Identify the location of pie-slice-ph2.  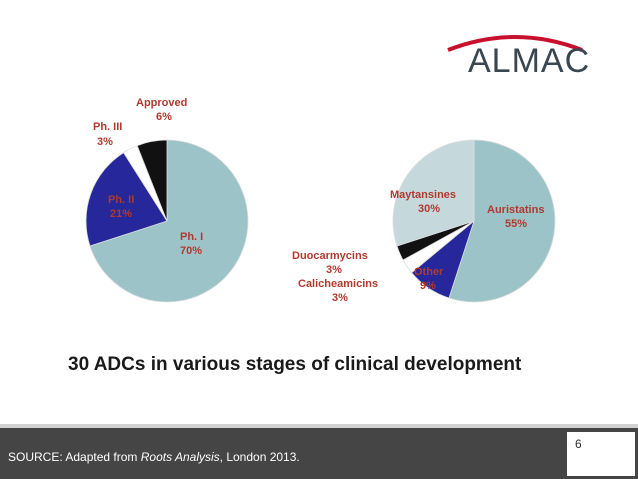
(126, 199).